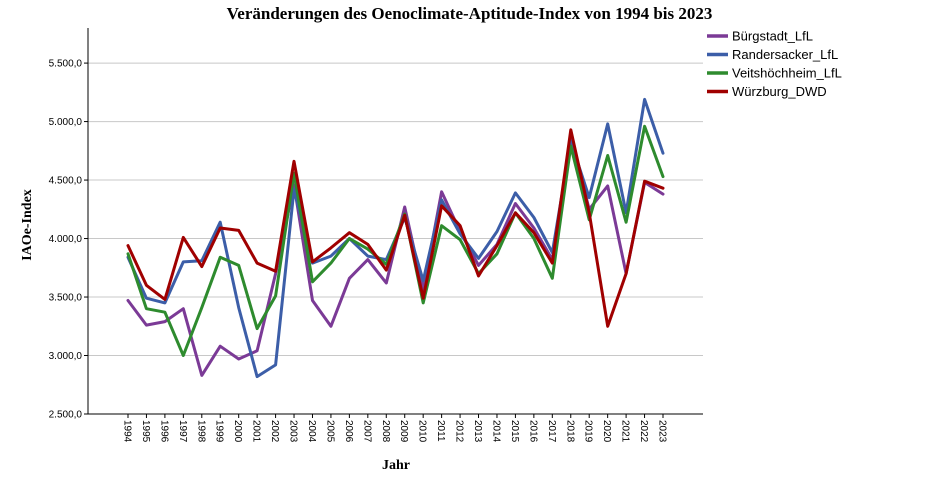 Image resolution: width=939 pixels, height=495 pixels. What do you see at coordinates (440, 431) in the screenshot?
I see `x-tick-label: 2011` at bounding box center [440, 431].